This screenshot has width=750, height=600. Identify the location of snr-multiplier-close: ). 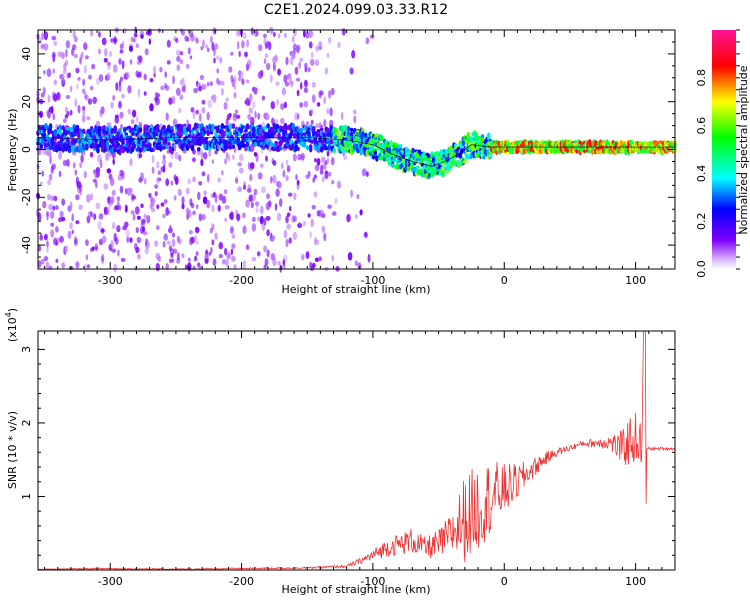
(12, 310).